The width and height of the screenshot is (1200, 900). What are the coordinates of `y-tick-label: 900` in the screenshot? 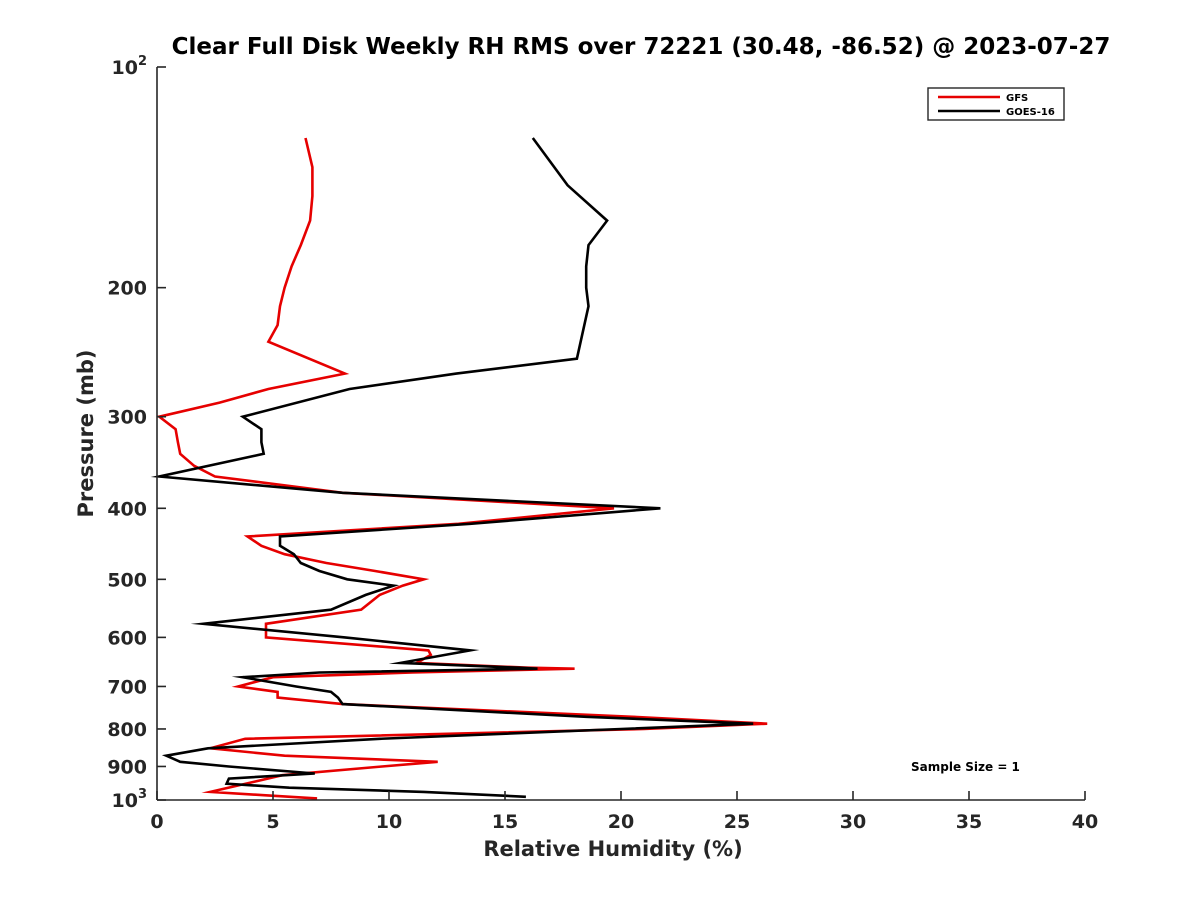 It's located at (127, 767).